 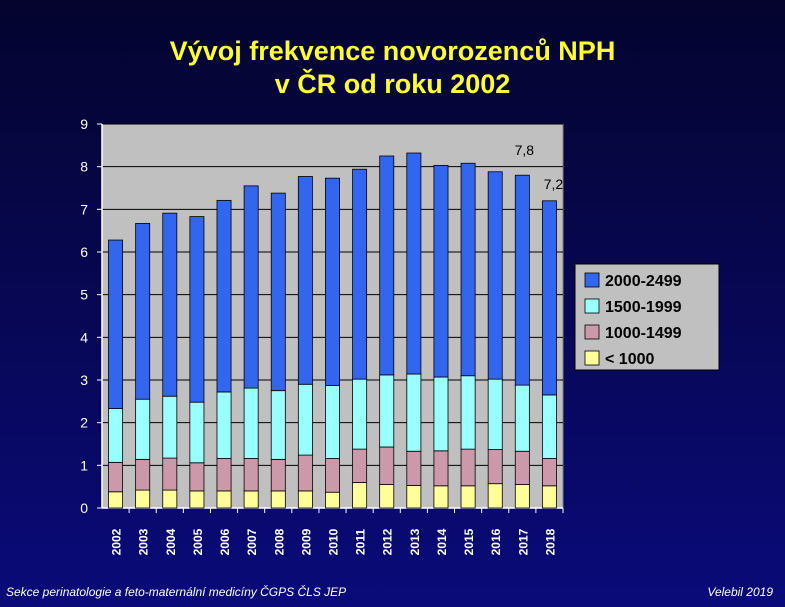 I want to click on y-tick-label-2: 2, so click(x=84, y=423).